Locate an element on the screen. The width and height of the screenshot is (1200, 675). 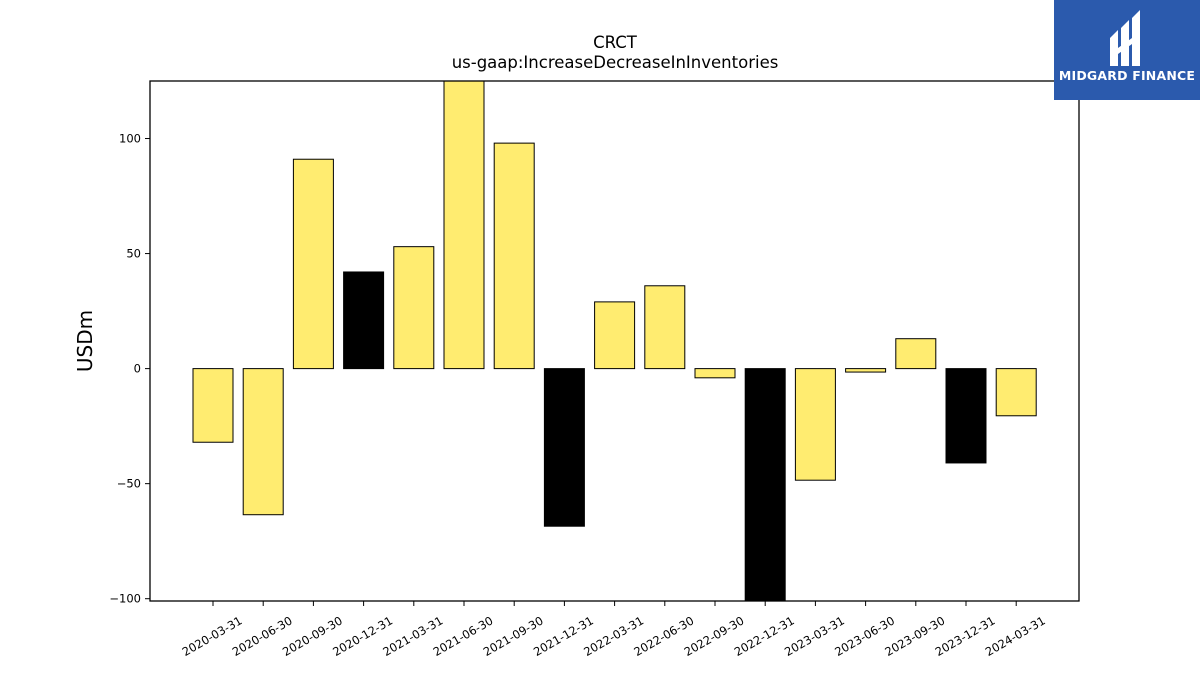
logo-text: MIDGARD FINANCE is located at coordinates (1127, 75).